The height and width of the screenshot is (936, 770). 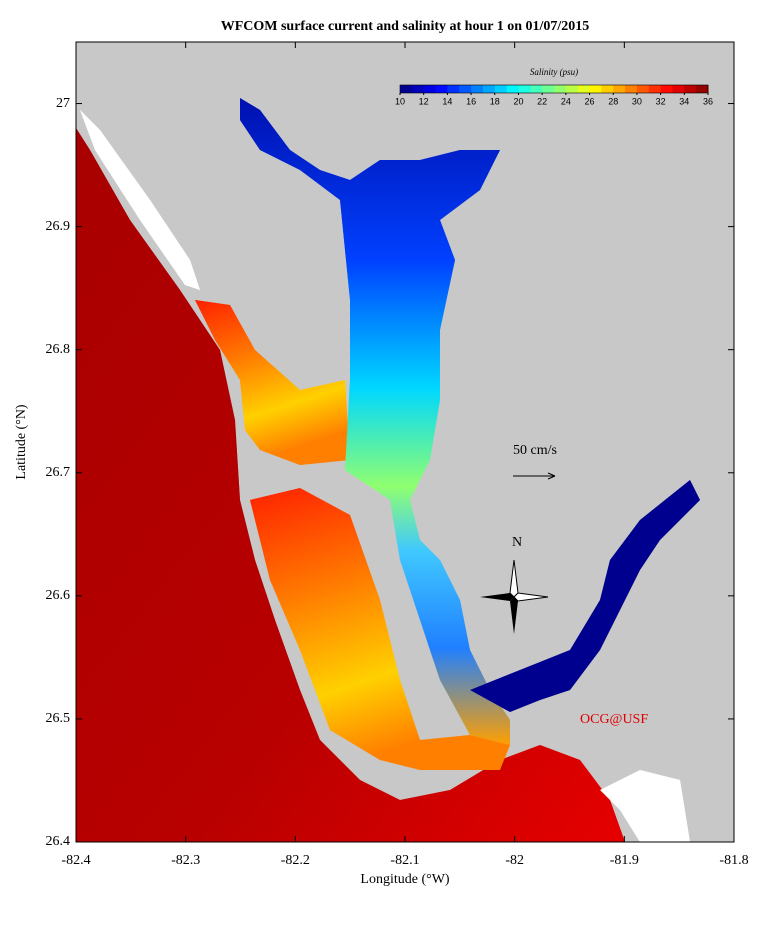 I want to click on compass-rose, so click(x=514, y=596).